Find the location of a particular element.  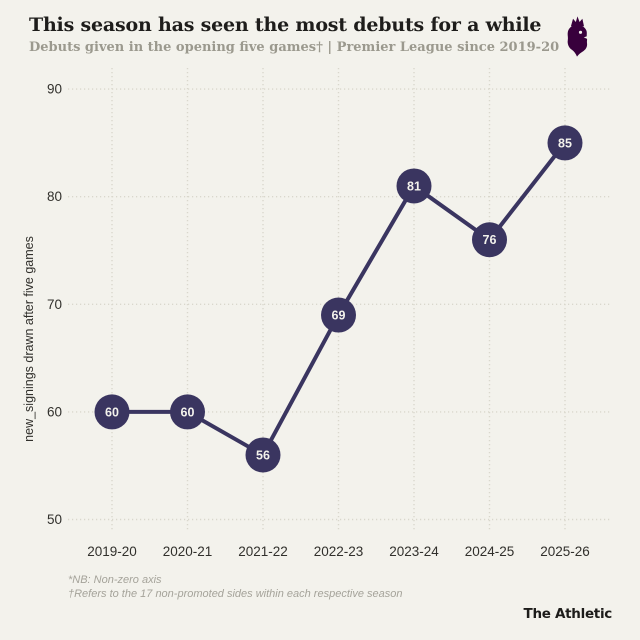

x-tick-2025-26: 2025-26 is located at coordinates (565, 551).